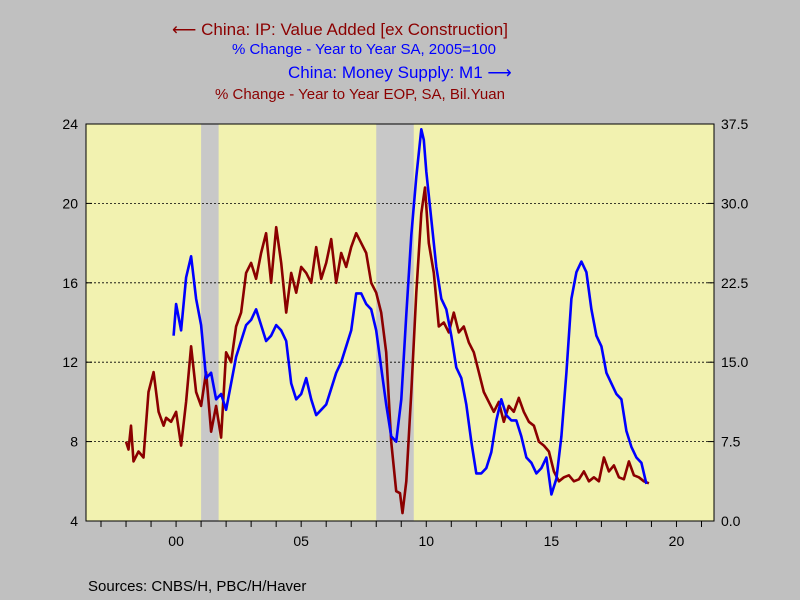 The width and height of the screenshot is (800, 600). What do you see at coordinates (734, 362) in the screenshot?
I see `right-tick-label: 15.0` at bounding box center [734, 362].